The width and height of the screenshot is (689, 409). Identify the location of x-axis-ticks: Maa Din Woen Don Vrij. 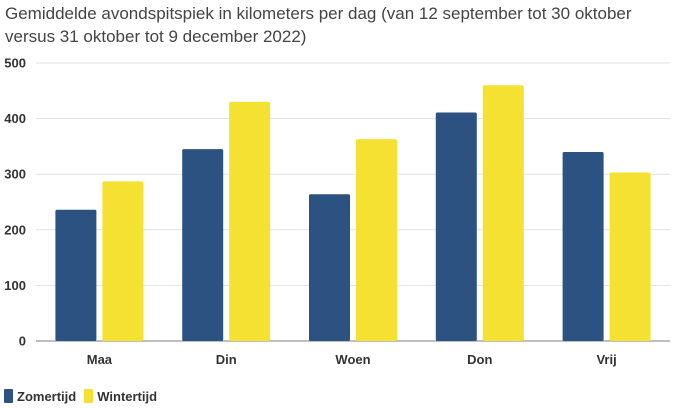
(352, 359).